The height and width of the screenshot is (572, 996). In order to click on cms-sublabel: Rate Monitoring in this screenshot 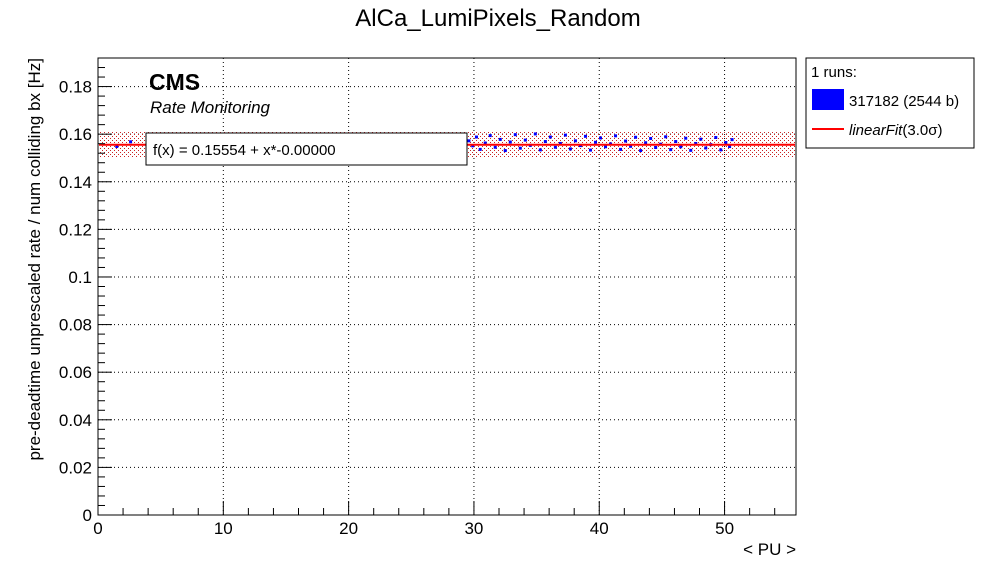, I will do `click(210, 107)`.